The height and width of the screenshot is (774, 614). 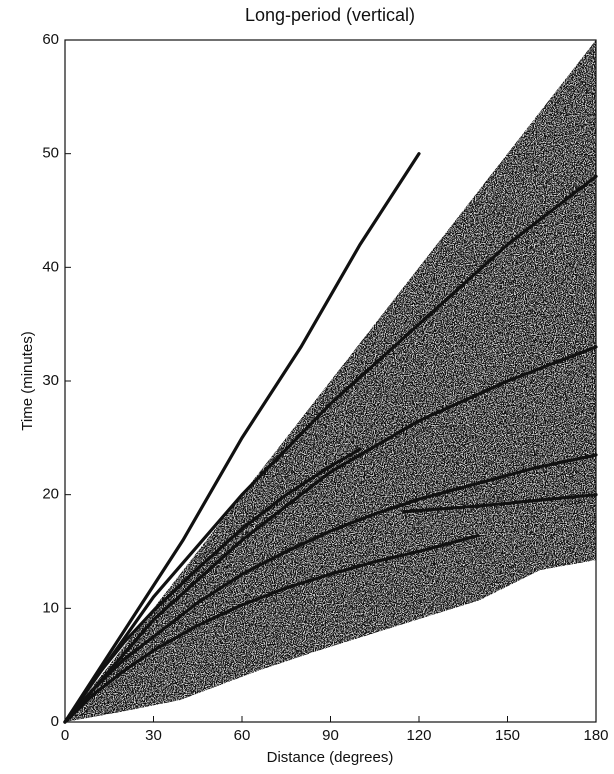 I want to click on x-tick-label: 120, so click(x=418, y=735).